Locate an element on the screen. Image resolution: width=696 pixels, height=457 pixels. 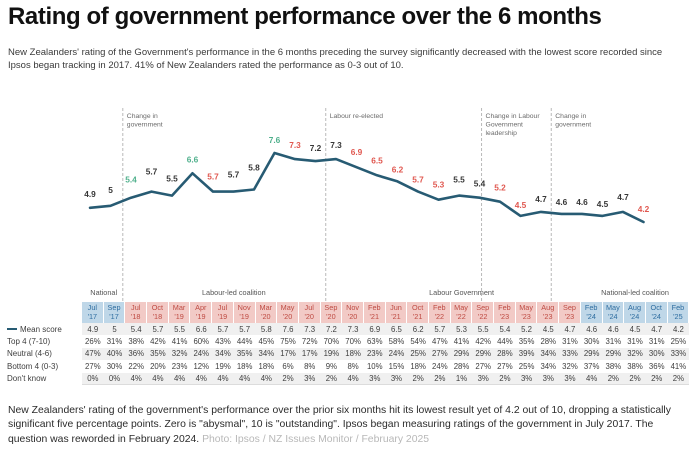
column-header: May '24 is located at coordinates (613, 312).